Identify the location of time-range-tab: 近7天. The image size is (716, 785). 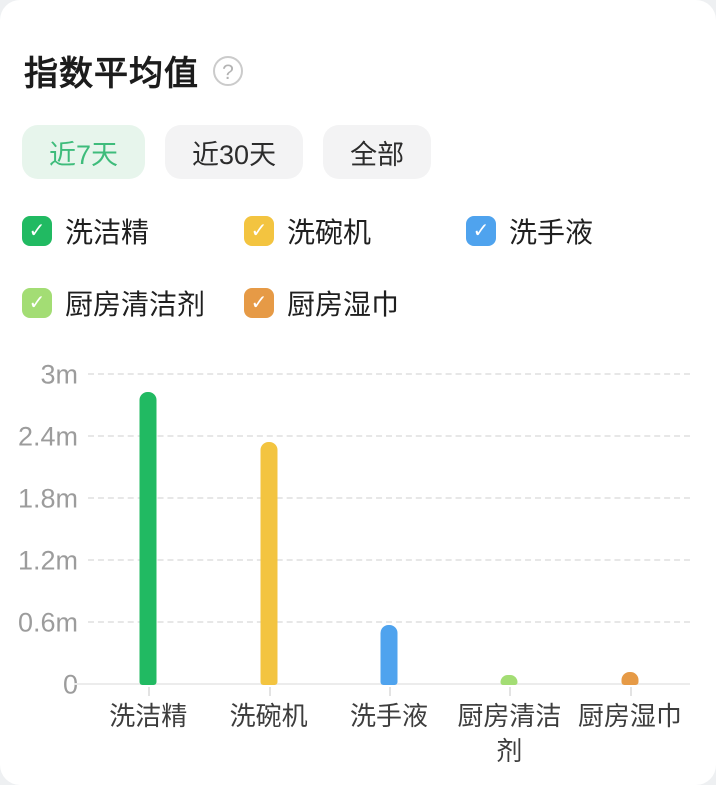
(84, 152).